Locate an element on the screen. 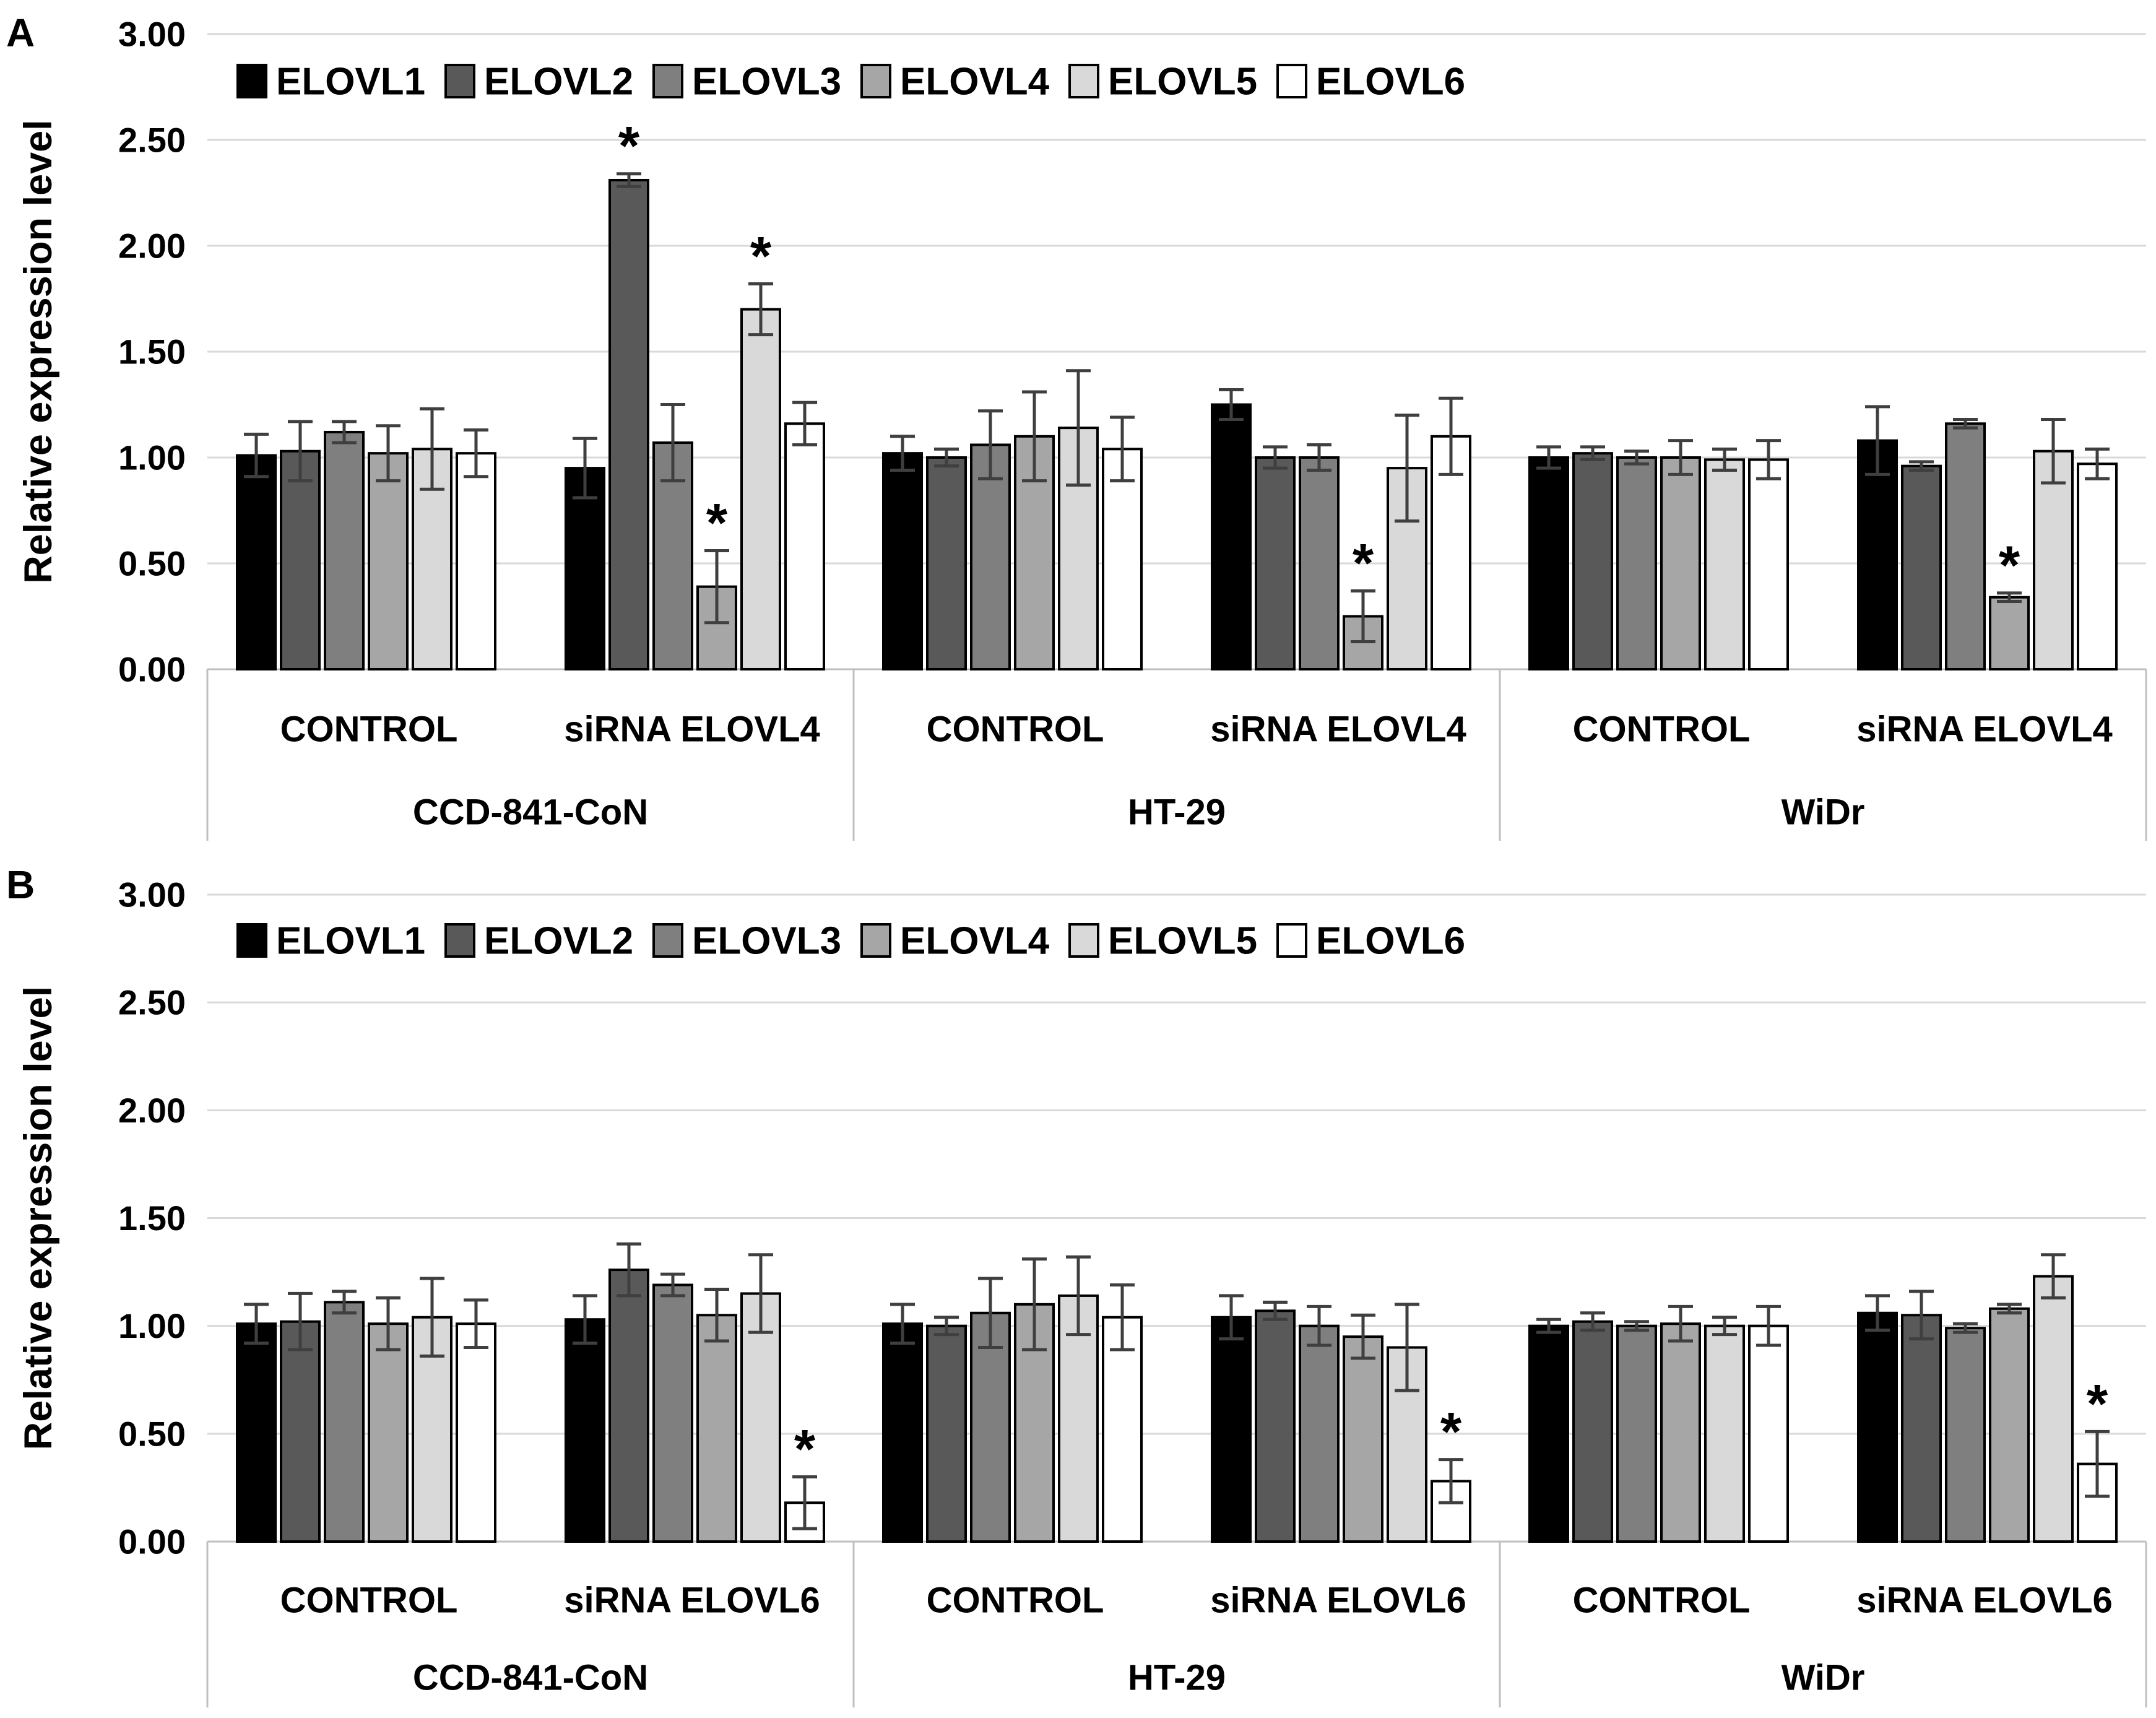 The width and height of the screenshot is (2156, 1718). y-tick-label: 2.00 is located at coordinates (152, 1110).